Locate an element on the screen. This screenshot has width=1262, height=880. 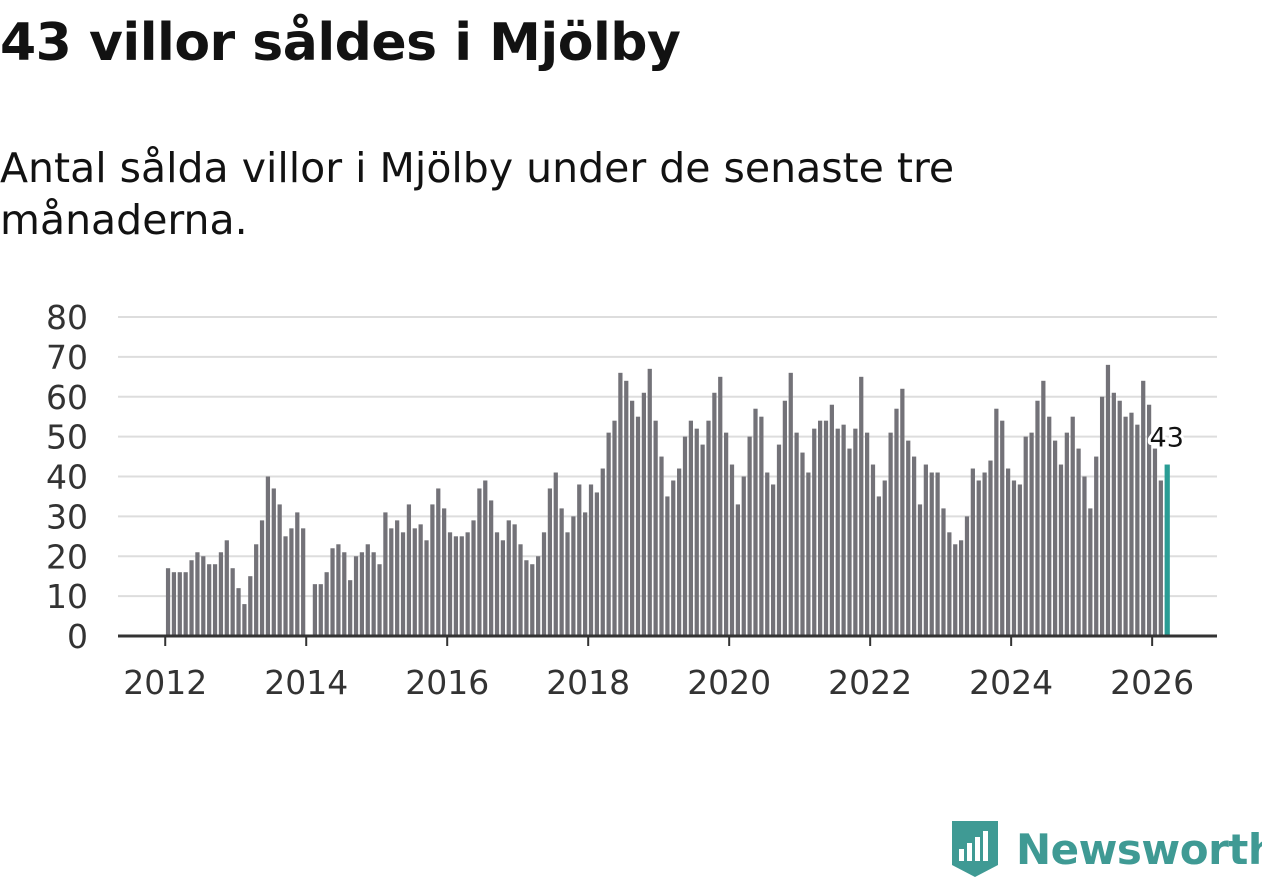
y-tick-label: 60 is located at coordinates (67, 397).